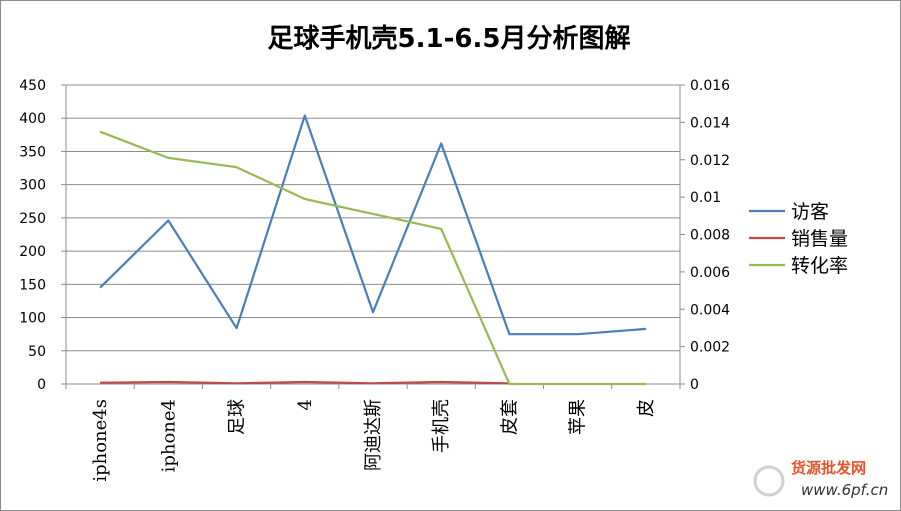  What do you see at coordinates (32, 186) in the screenshot?
I see `left-tick-label: 300` at bounding box center [32, 186].